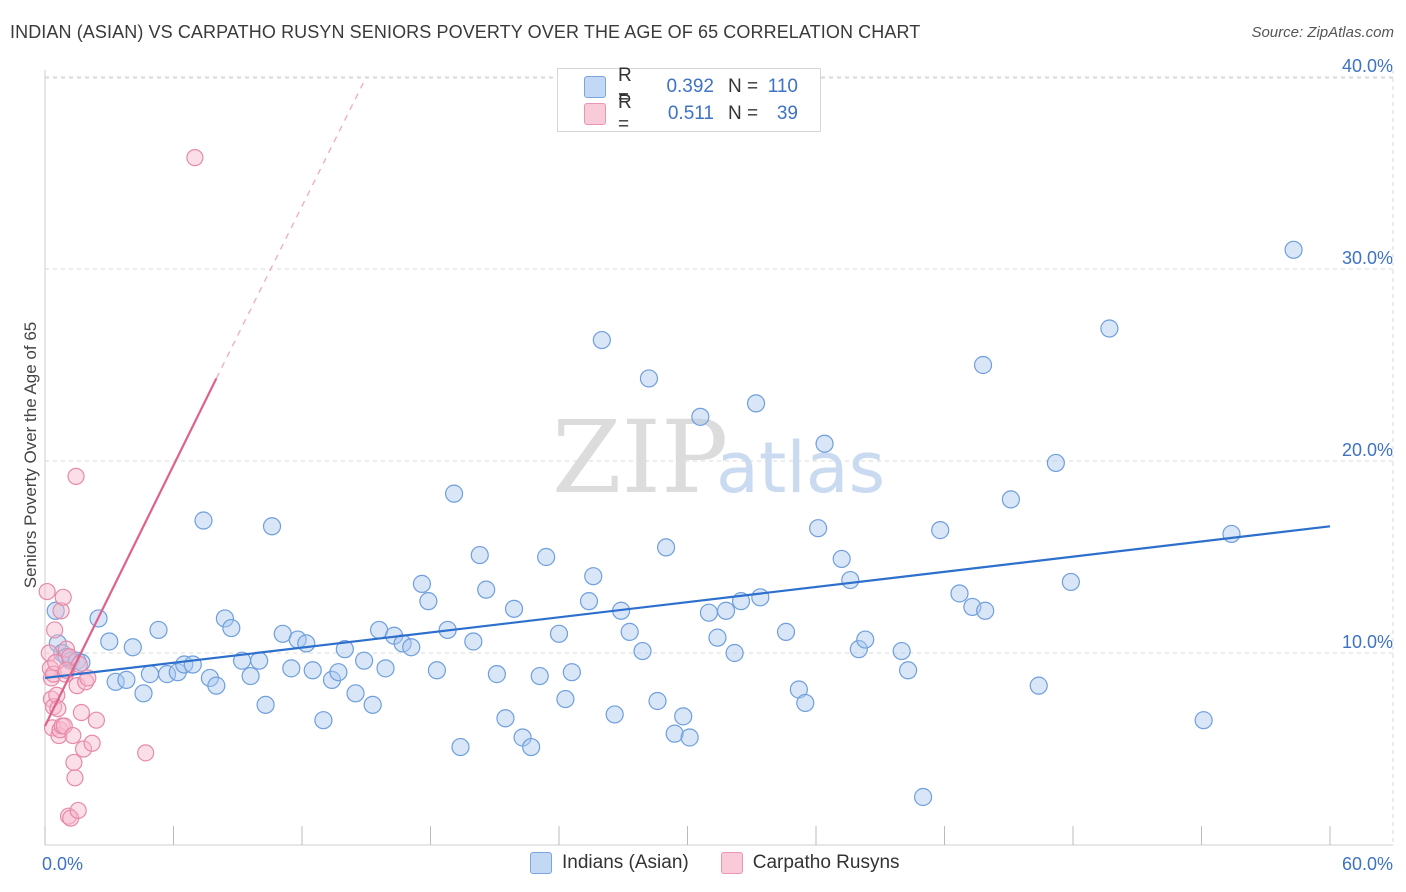 Image resolution: width=1406 pixels, height=892 pixels. What do you see at coordinates (625, 113) in the screenshot?
I see `legend-r-label: R =` at bounding box center [625, 113].